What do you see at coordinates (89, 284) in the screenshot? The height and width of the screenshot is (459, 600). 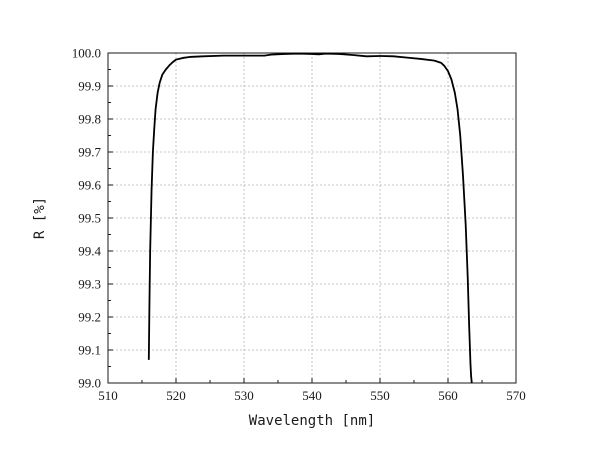 I see `y-tick-label: 99.3` at bounding box center [89, 284].